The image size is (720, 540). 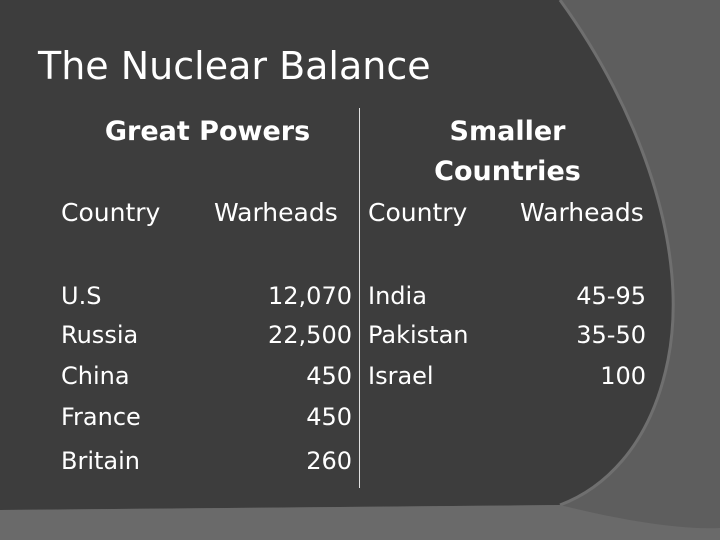 I want to click on table-row-warheads: 12,070, so click(x=310, y=296).